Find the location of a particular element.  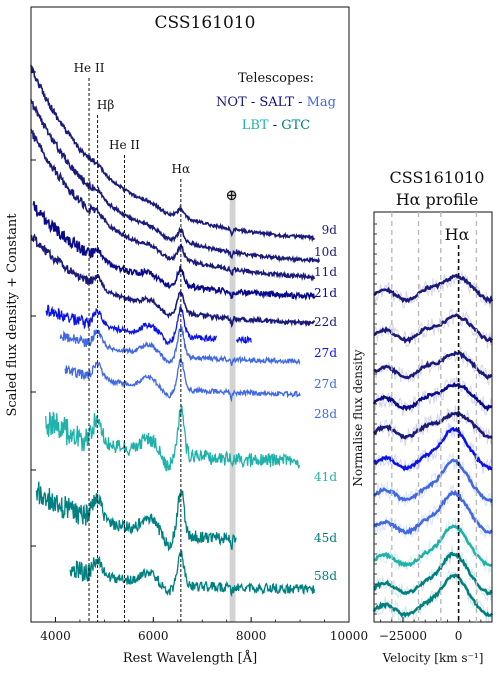

profile-11d is located at coordinates (433, 365).